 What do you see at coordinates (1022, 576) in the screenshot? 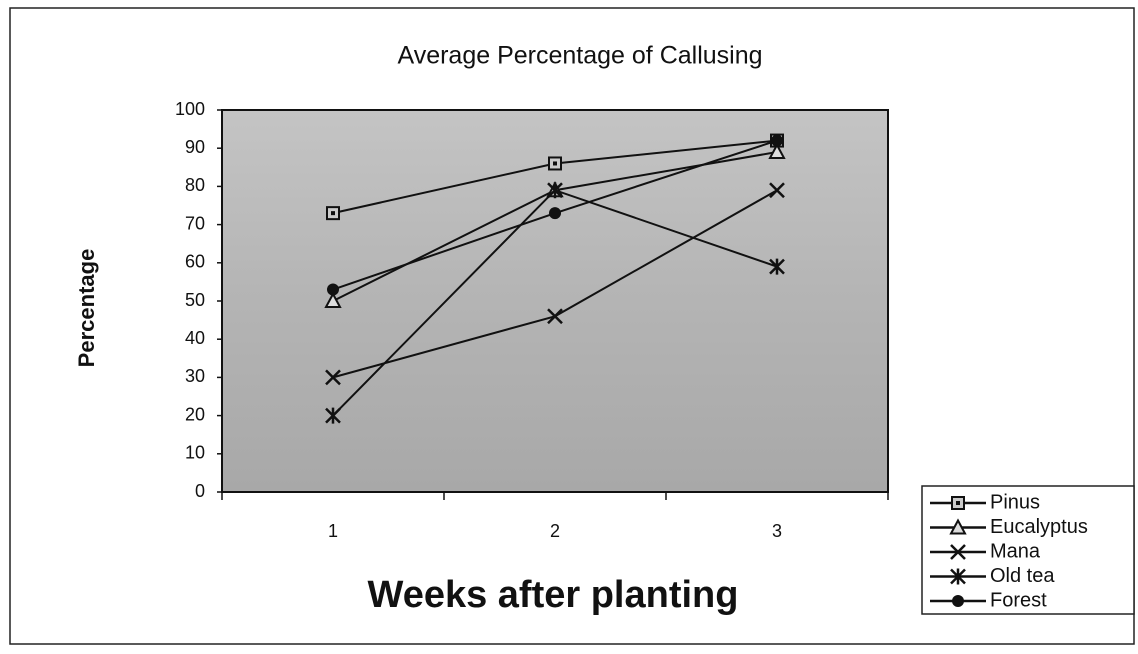
I see `legend-label: Old tea` at bounding box center [1022, 576].